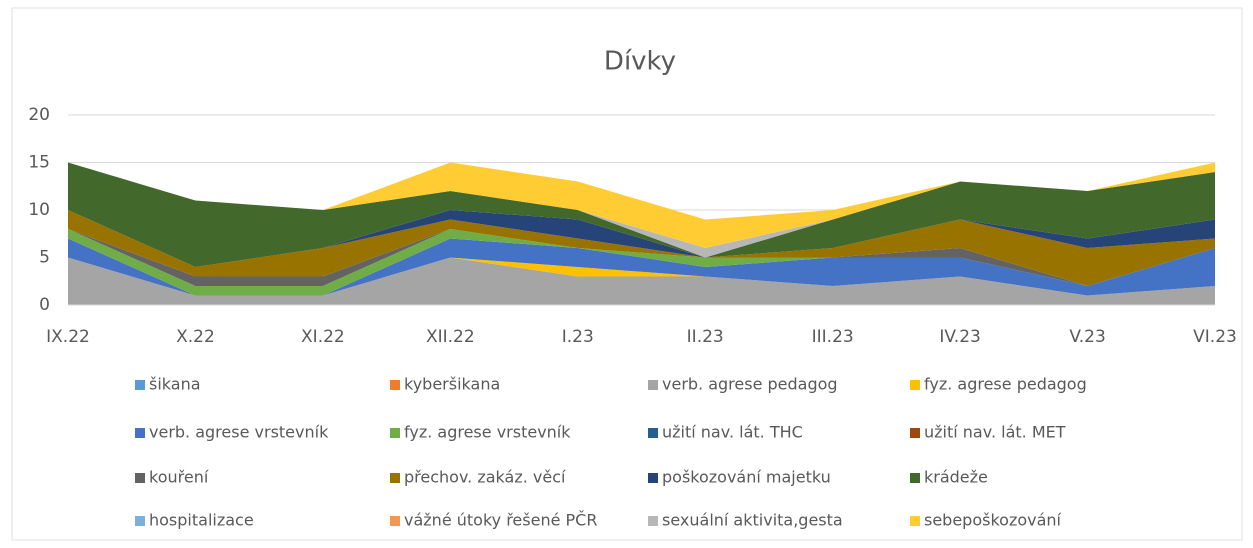 The height and width of the screenshot is (548, 1253). Describe the element at coordinates (175, 384) in the screenshot. I see `legend-label: šikana` at that location.